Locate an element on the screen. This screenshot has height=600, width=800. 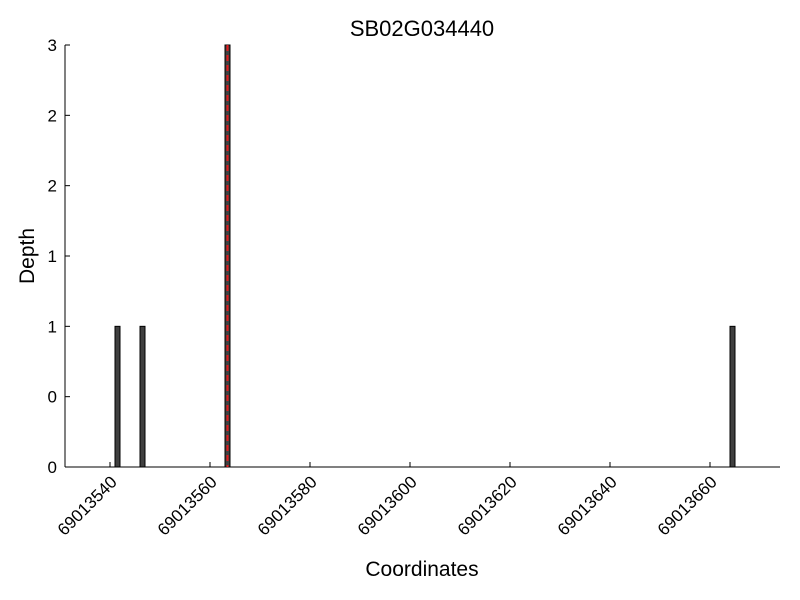
chart-title: SB02G034440 is located at coordinates (422, 28).